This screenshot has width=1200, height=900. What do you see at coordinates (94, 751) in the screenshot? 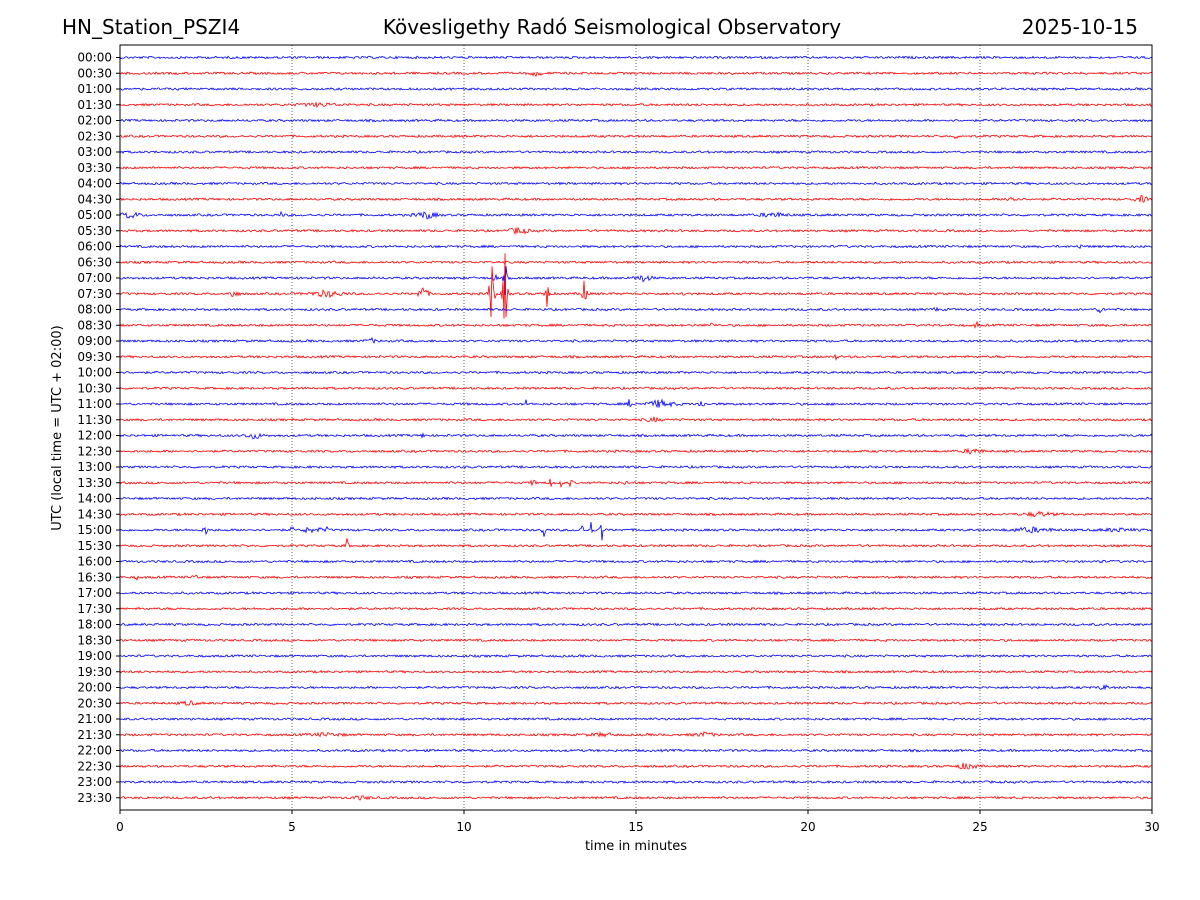
I see `y-tick-label: 22:00` at bounding box center [94, 751].